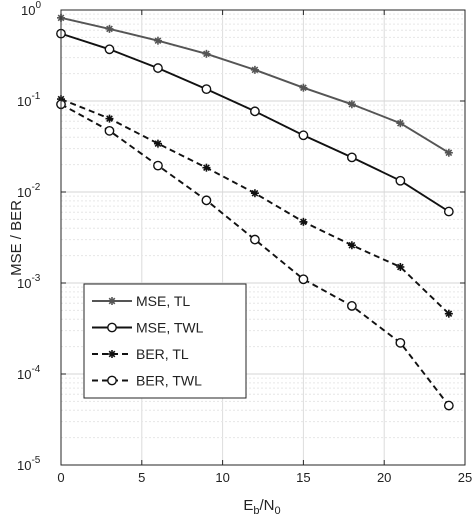 Image resolution: width=474 pixels, height=527 pixels. What do you see at coordinates (169, 381) in the screenshot?
I see `legend-label: BER, TWL` at bounding box center [169, 381].